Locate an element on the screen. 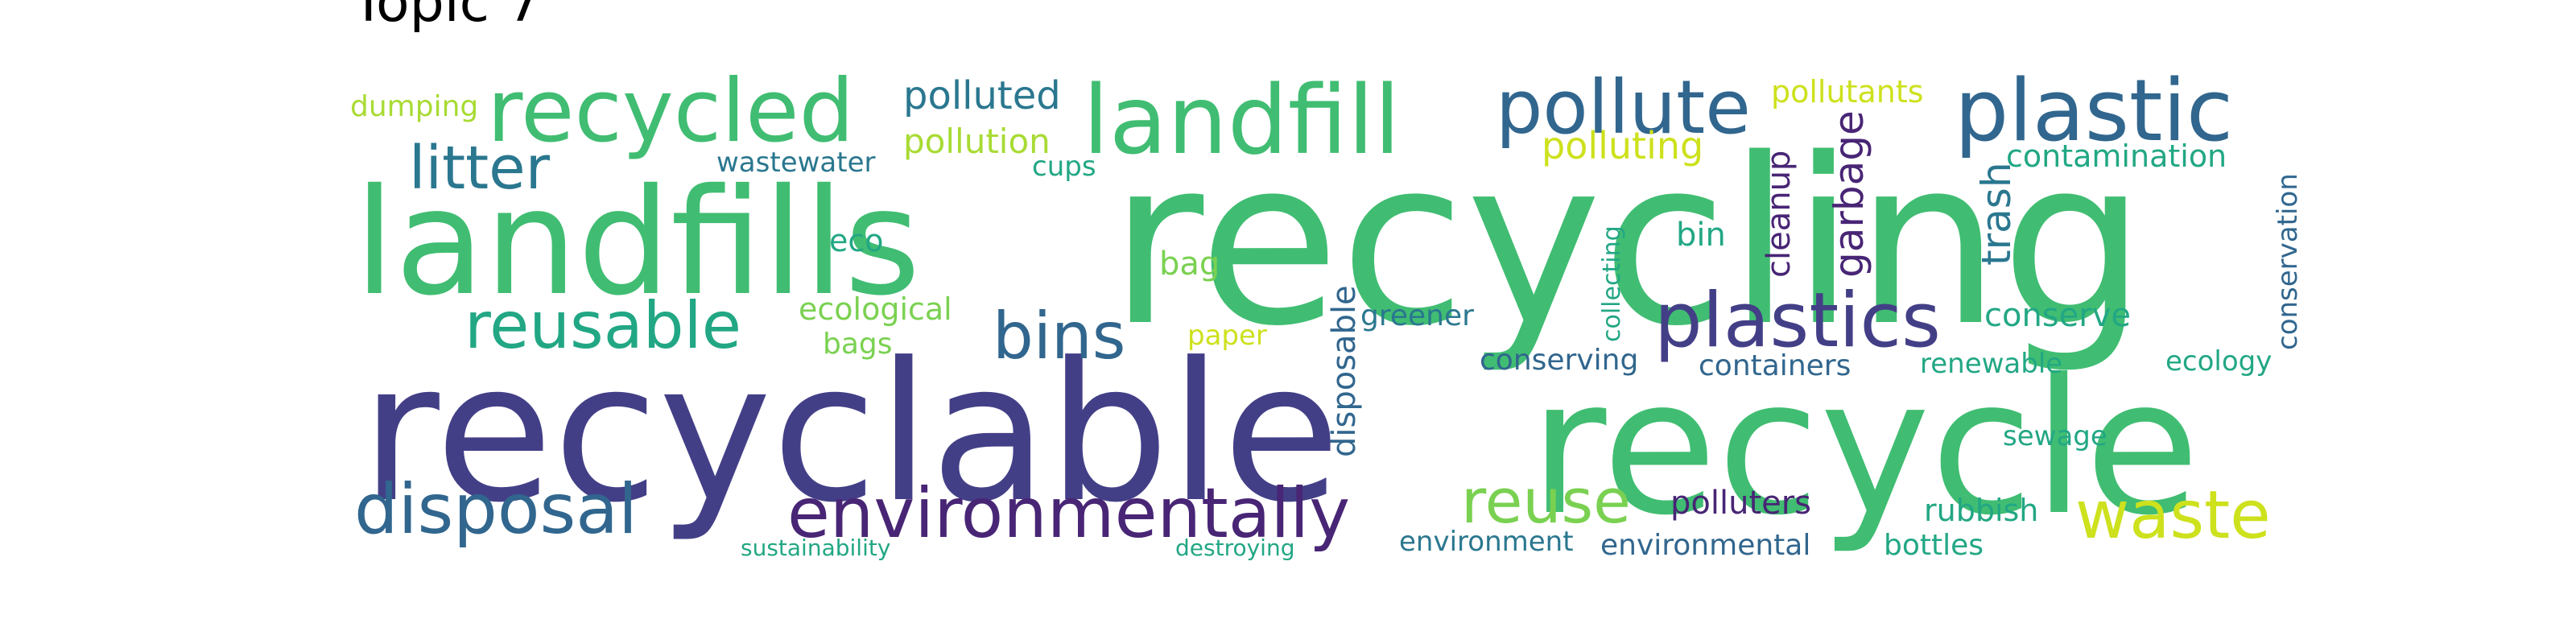  word-collecting: collecting is located at coordinates (1612, 283).